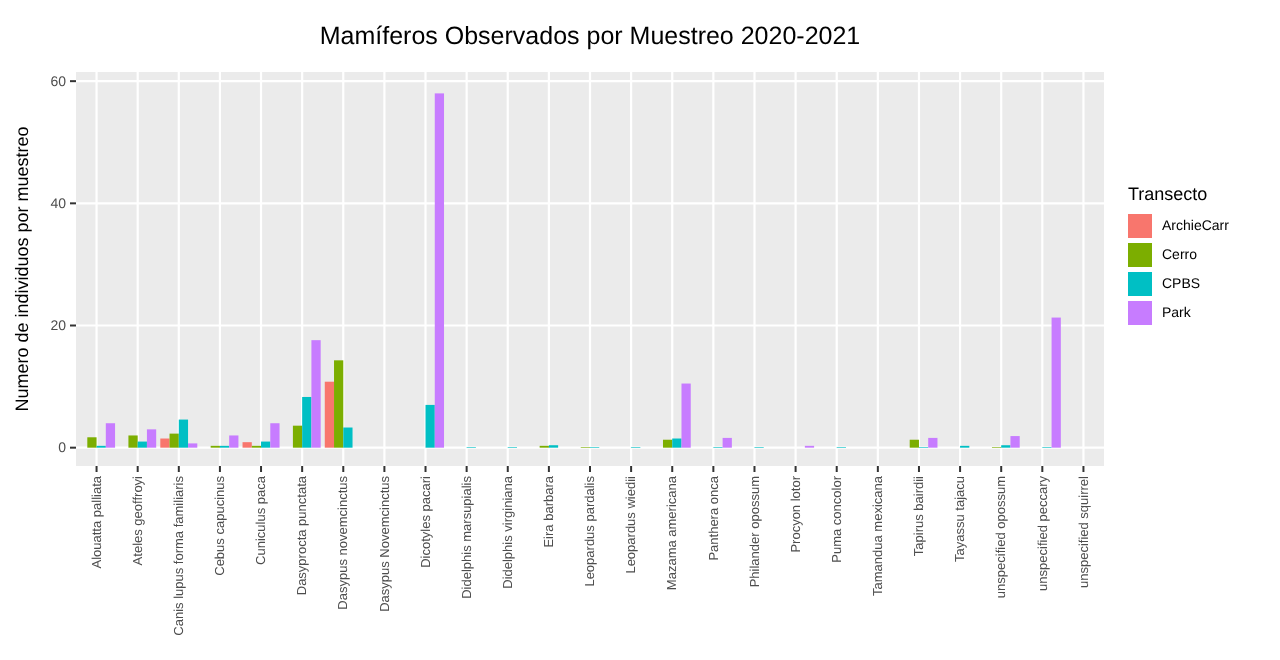 The image size is (1280, 660). What do you see at coordinates (22, 269) in the screenshot?
I see `y-axis-title: Numero de individuos por muestreo` at bounding box center [22, 269].